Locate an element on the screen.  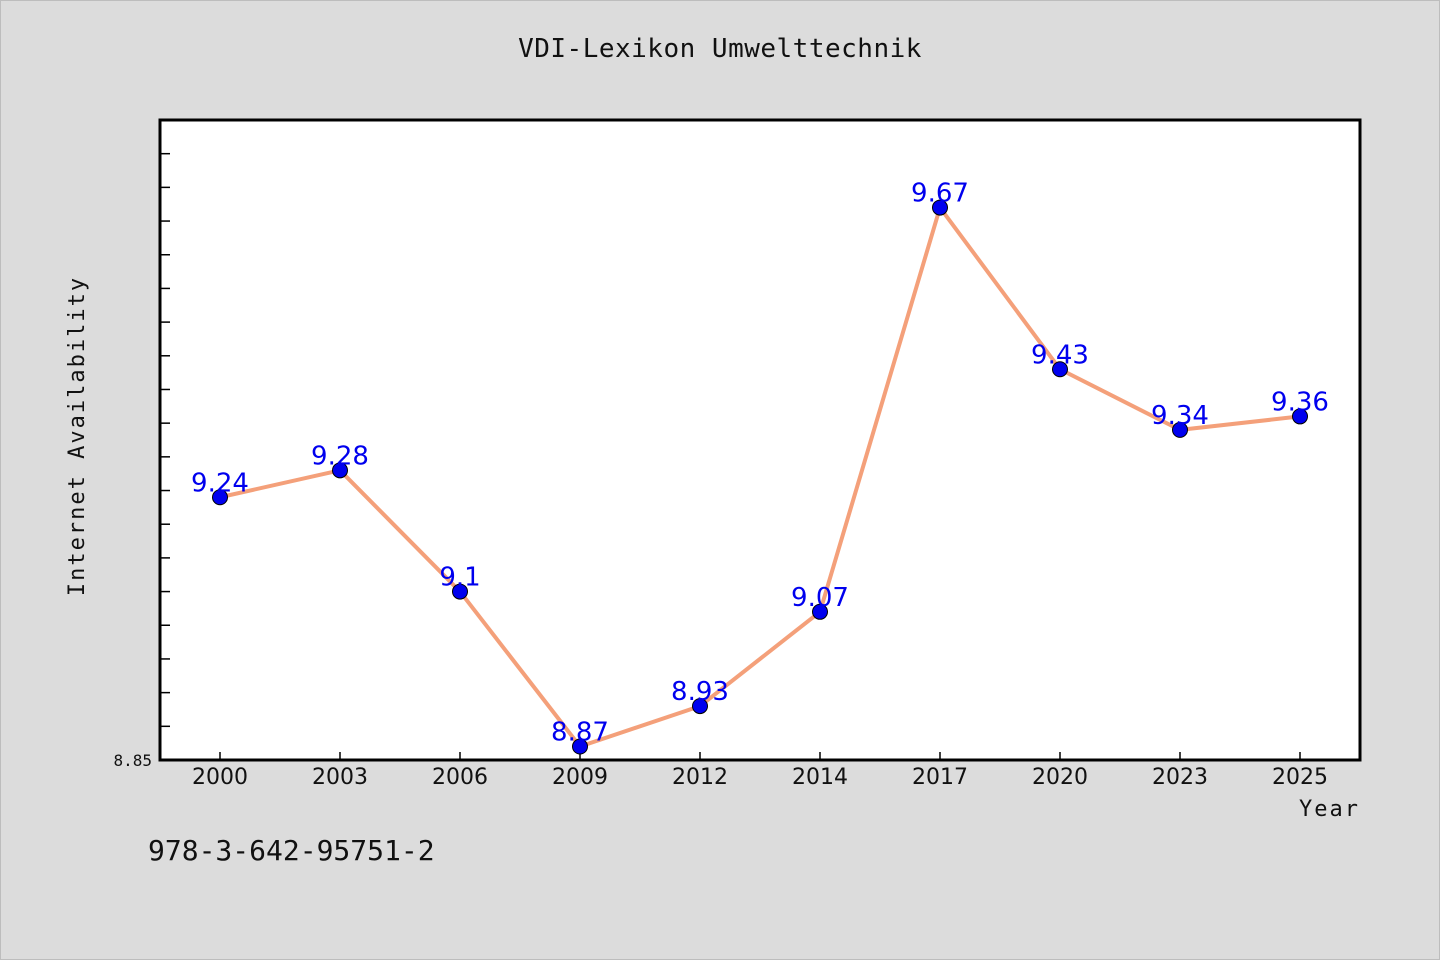
y-tick-label: 8.85 is located at coordinates (132, 760).